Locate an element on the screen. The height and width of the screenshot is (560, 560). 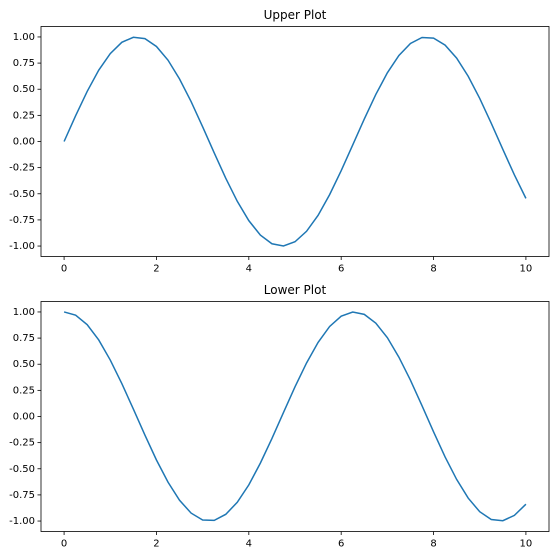
chart-title: Lower Plot is located at coordinates (295, 290).